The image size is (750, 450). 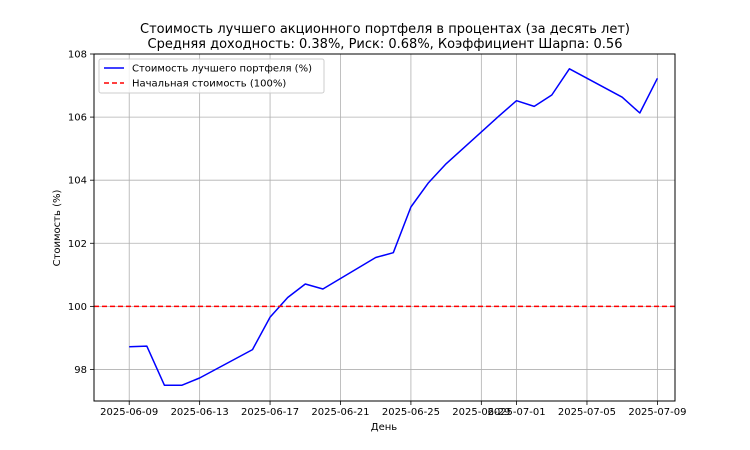 I want to click on legend-label-baseline: Начальная стоимость (100%), so click(x=209, y=84).